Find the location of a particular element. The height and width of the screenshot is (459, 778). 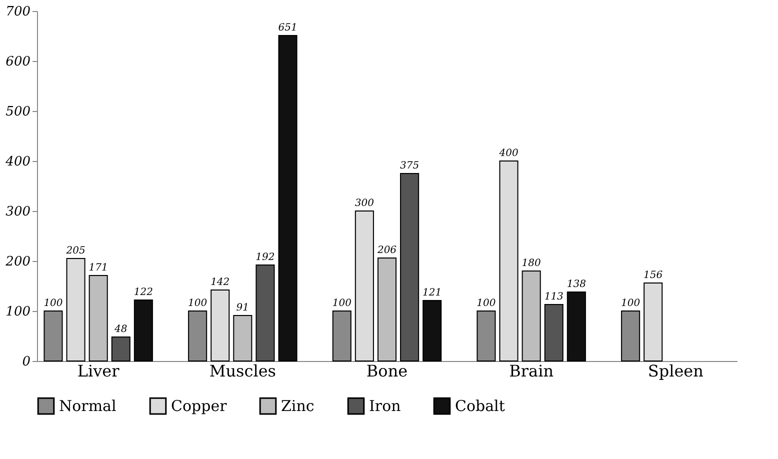

x-tick-label: Spleen is located at coordinates (676, 371).